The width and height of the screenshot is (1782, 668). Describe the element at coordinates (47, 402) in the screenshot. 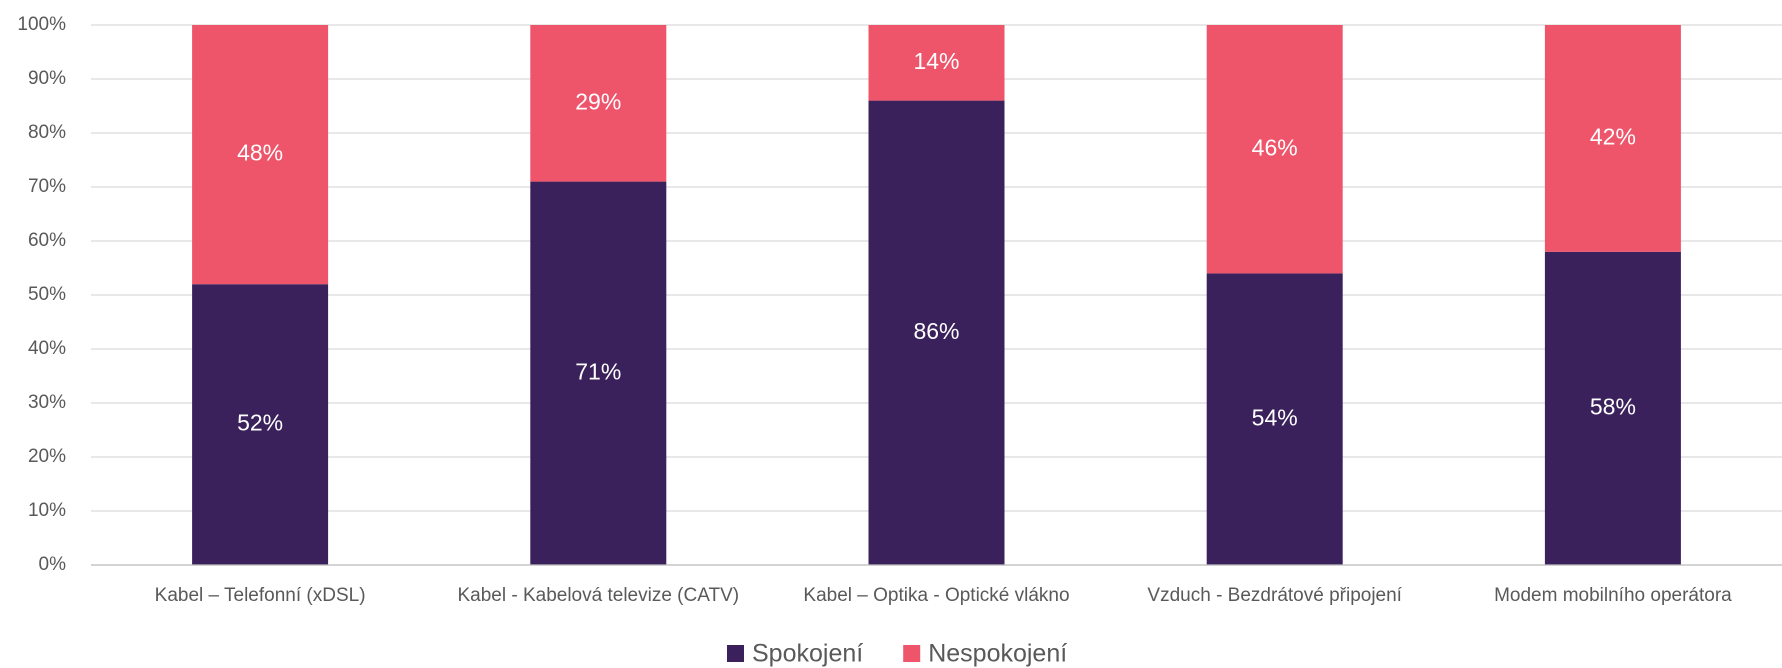

I see `y-tick-label: 30%` at that location.